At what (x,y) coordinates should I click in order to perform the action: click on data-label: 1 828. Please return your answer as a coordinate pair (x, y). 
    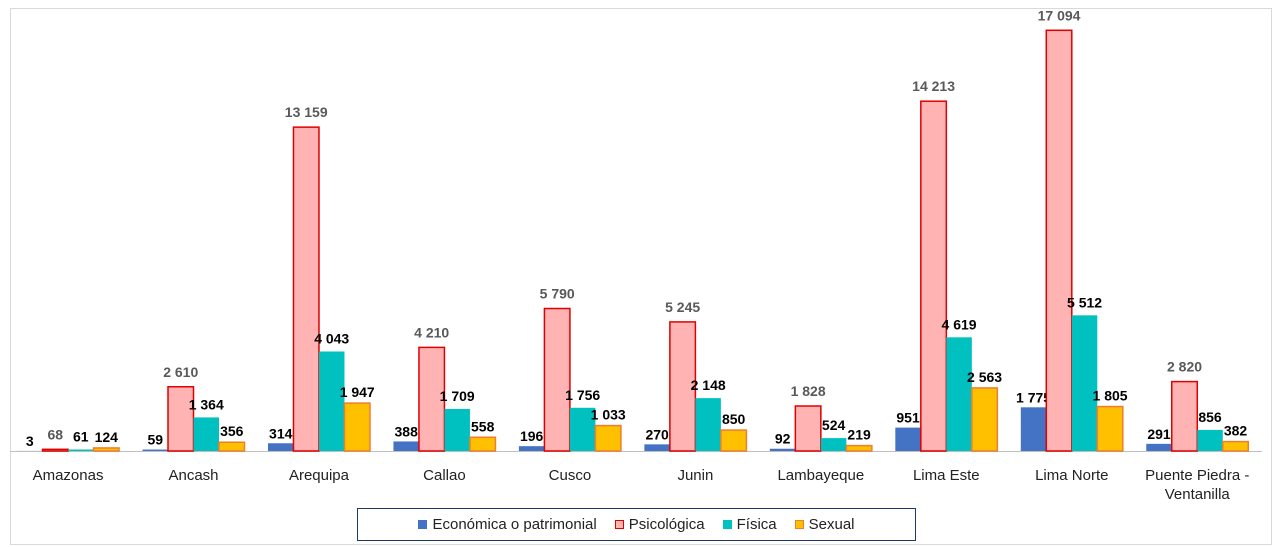
    Looking at the image, I should click on (808, 391).